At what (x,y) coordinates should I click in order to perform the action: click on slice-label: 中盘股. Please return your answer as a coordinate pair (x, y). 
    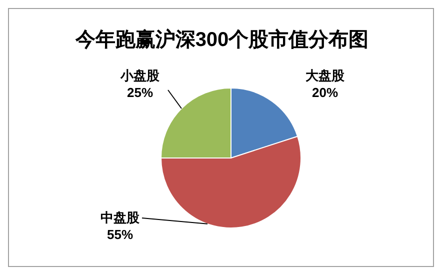
    Looking at the image, I should click on (120, 217).